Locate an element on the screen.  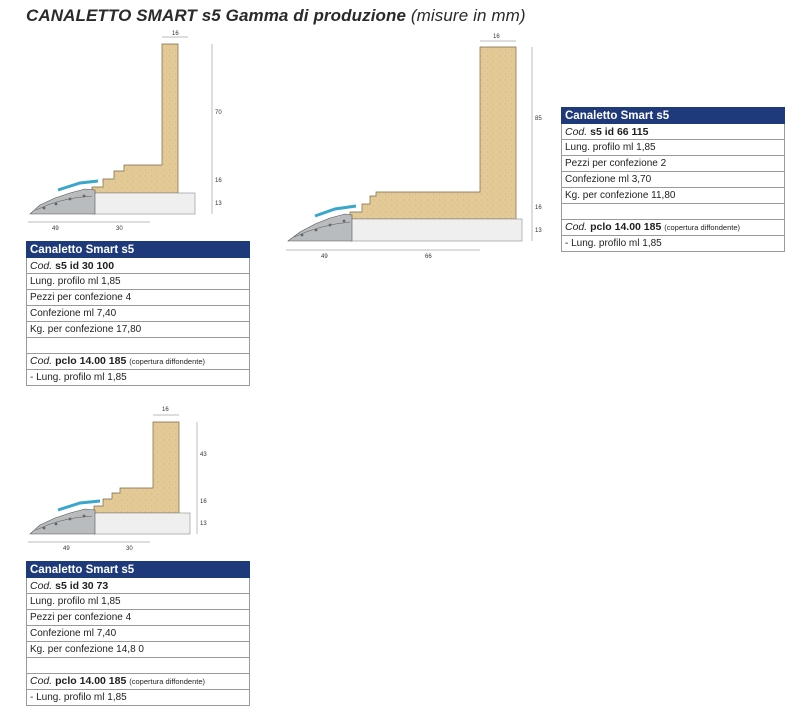
tile-a is located at coordinates (143, 203).